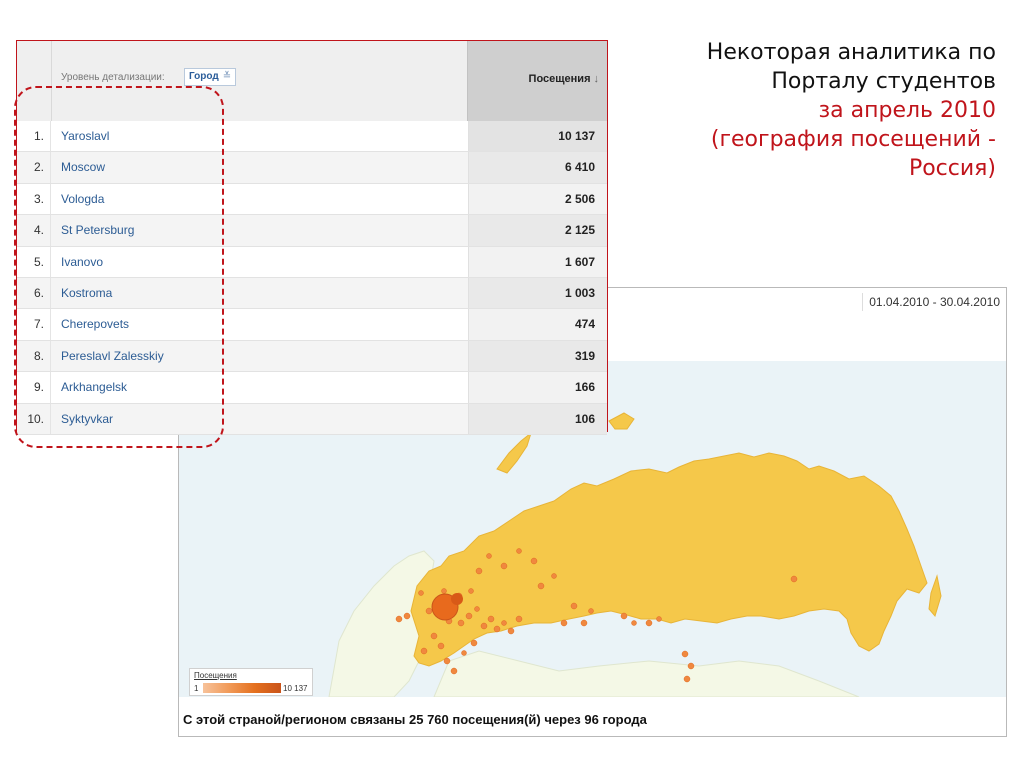  Describe the element at coordinates (312, 231) in the screenshot. I see `table-row: 4. St Petersburg 2 125` at that location.